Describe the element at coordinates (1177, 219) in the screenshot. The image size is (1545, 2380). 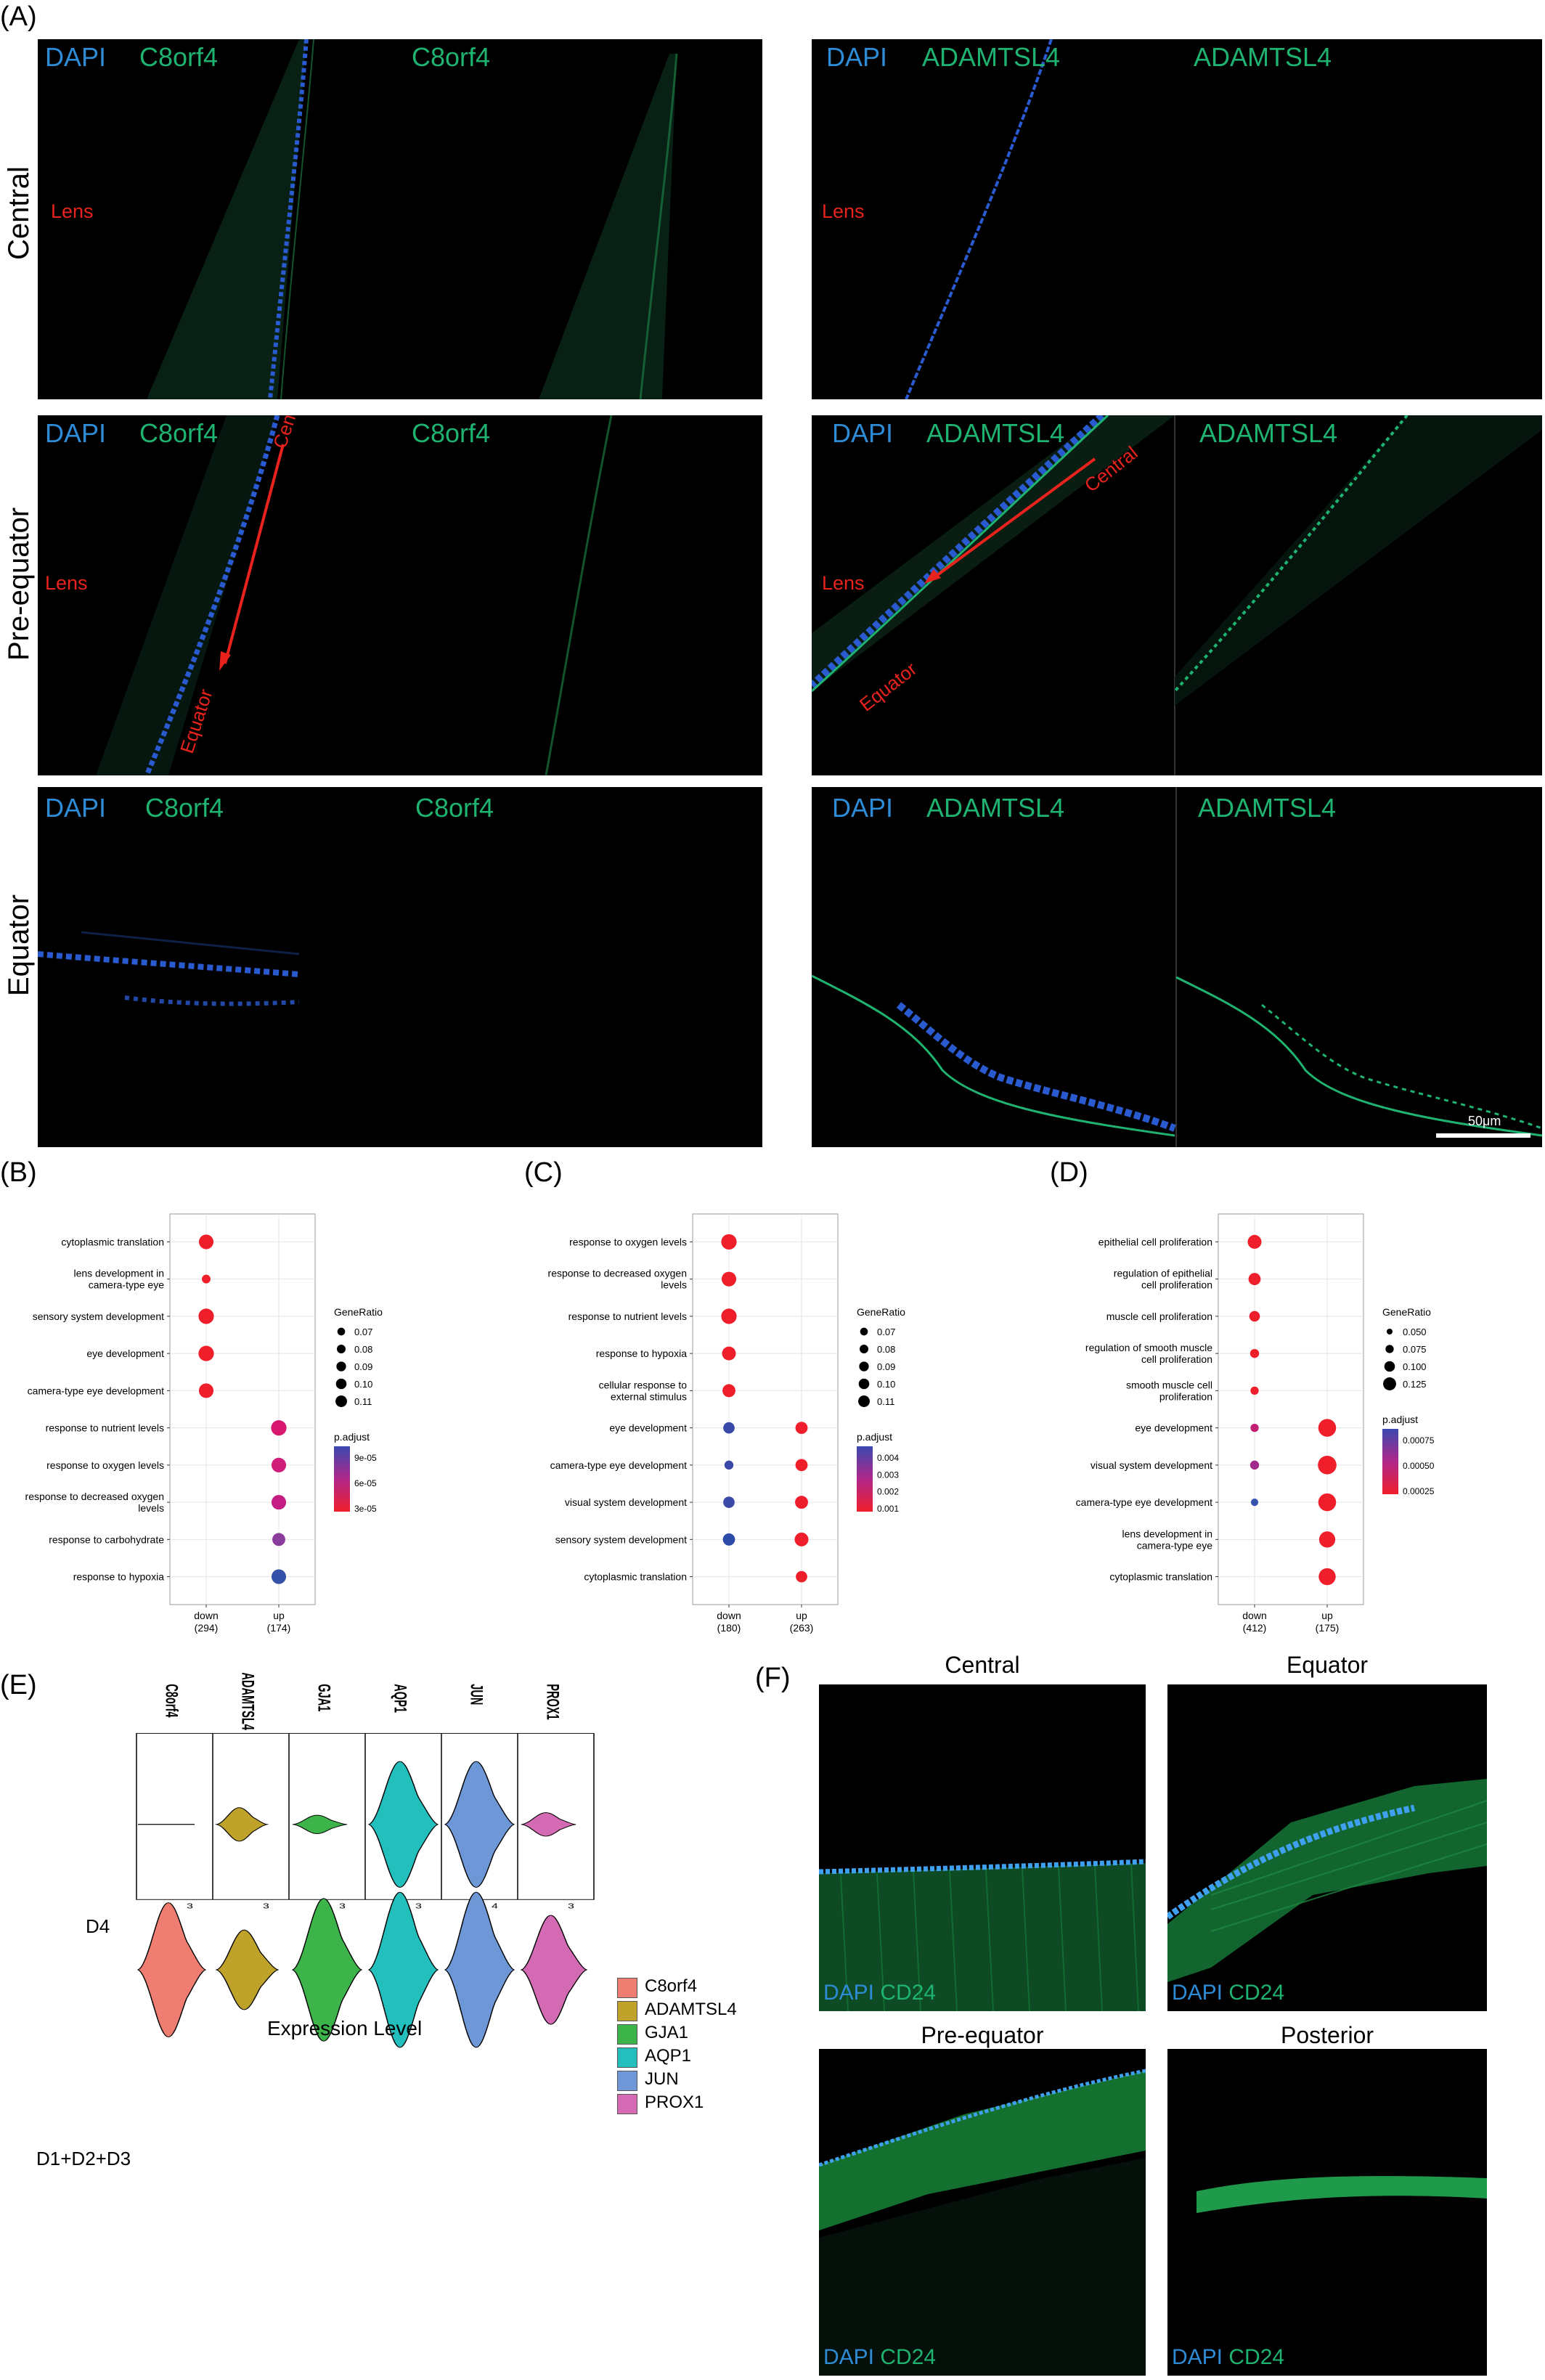
I see `micrograph-adamtsl4-central: DAPI ADAMTSL4 ADAMTSL4 Lens` at that location.